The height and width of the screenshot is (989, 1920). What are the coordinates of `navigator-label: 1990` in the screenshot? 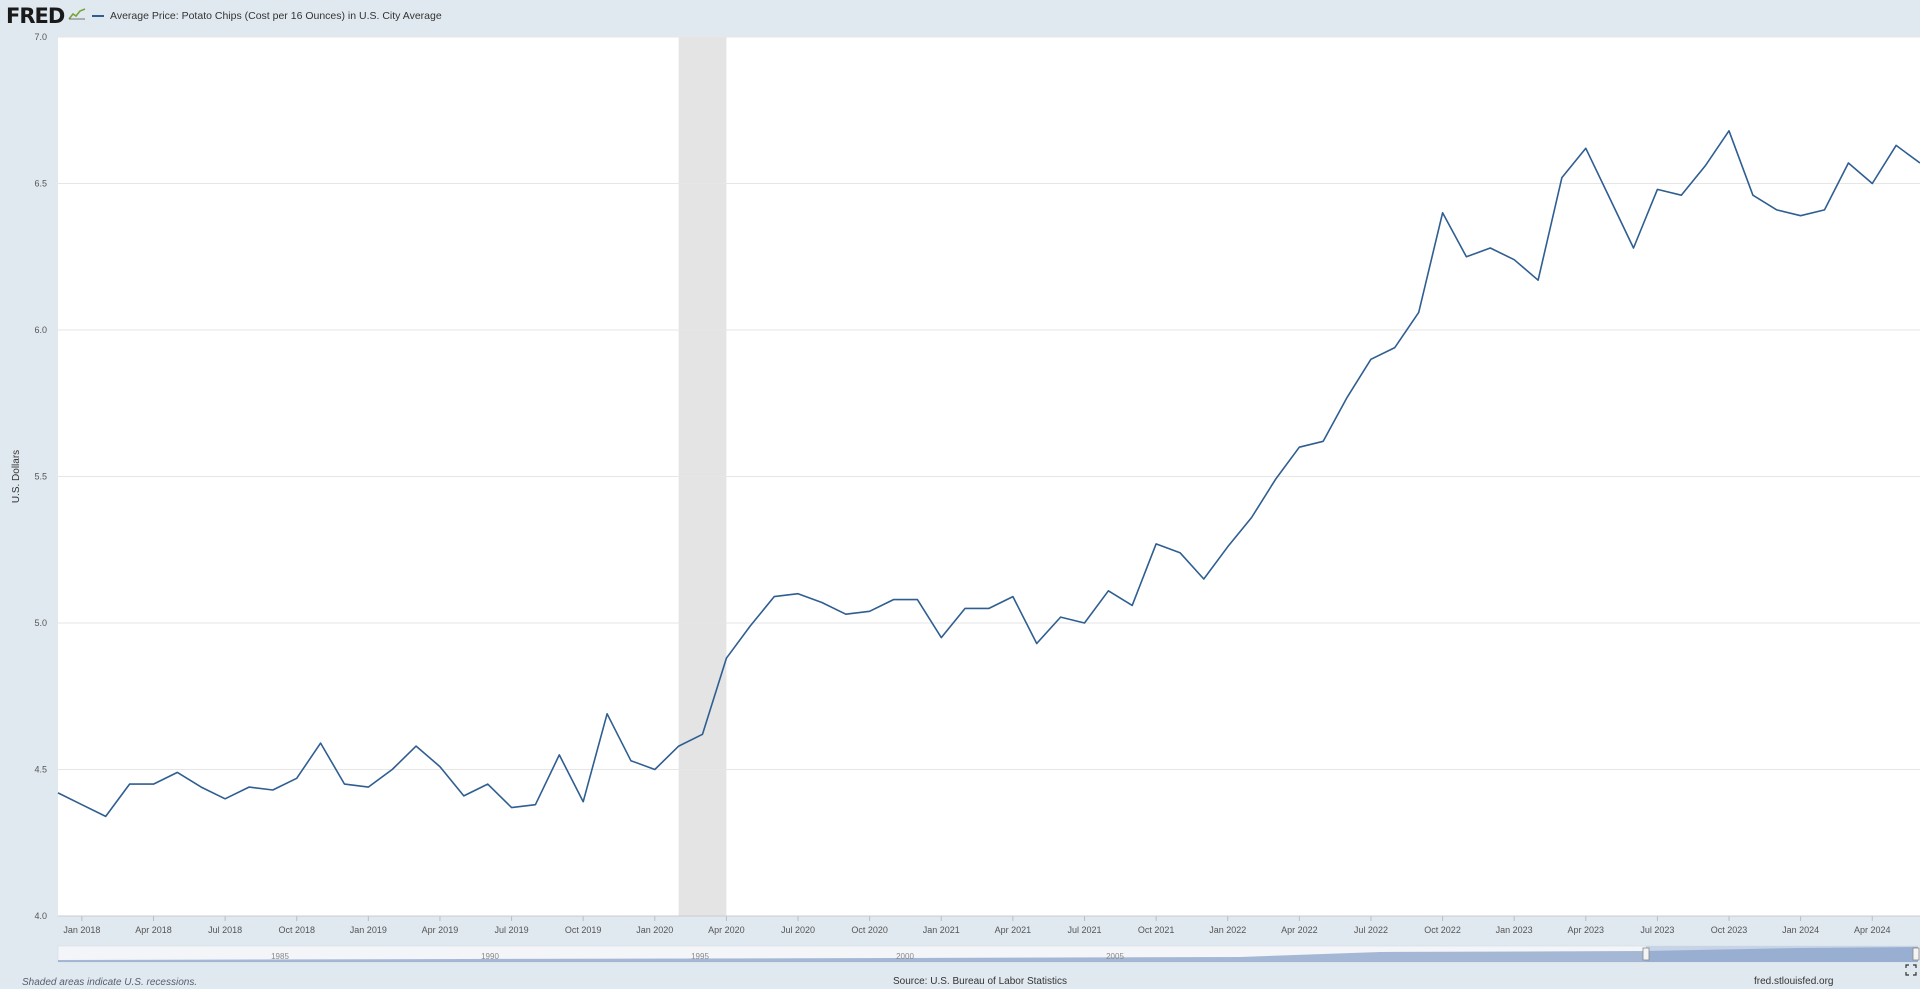 It's located at (490, 956).